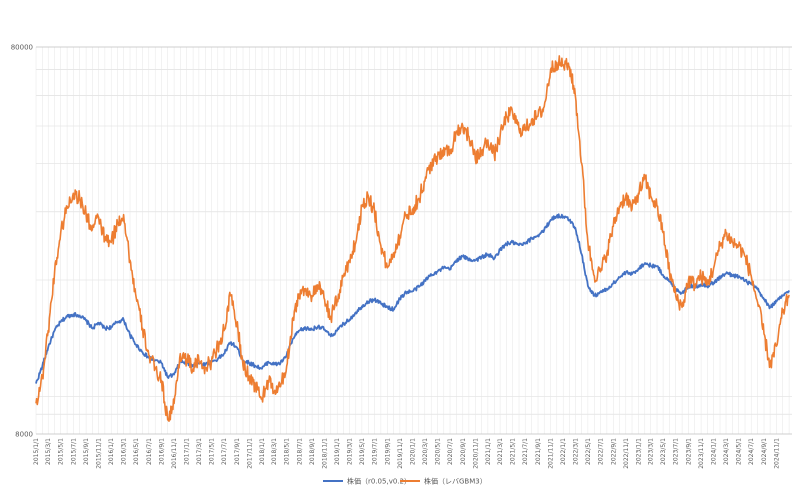 The width and height of the screenshot is (800, 489). I want to click on x-tick-label: 2017/9/1, so click(237, 451).